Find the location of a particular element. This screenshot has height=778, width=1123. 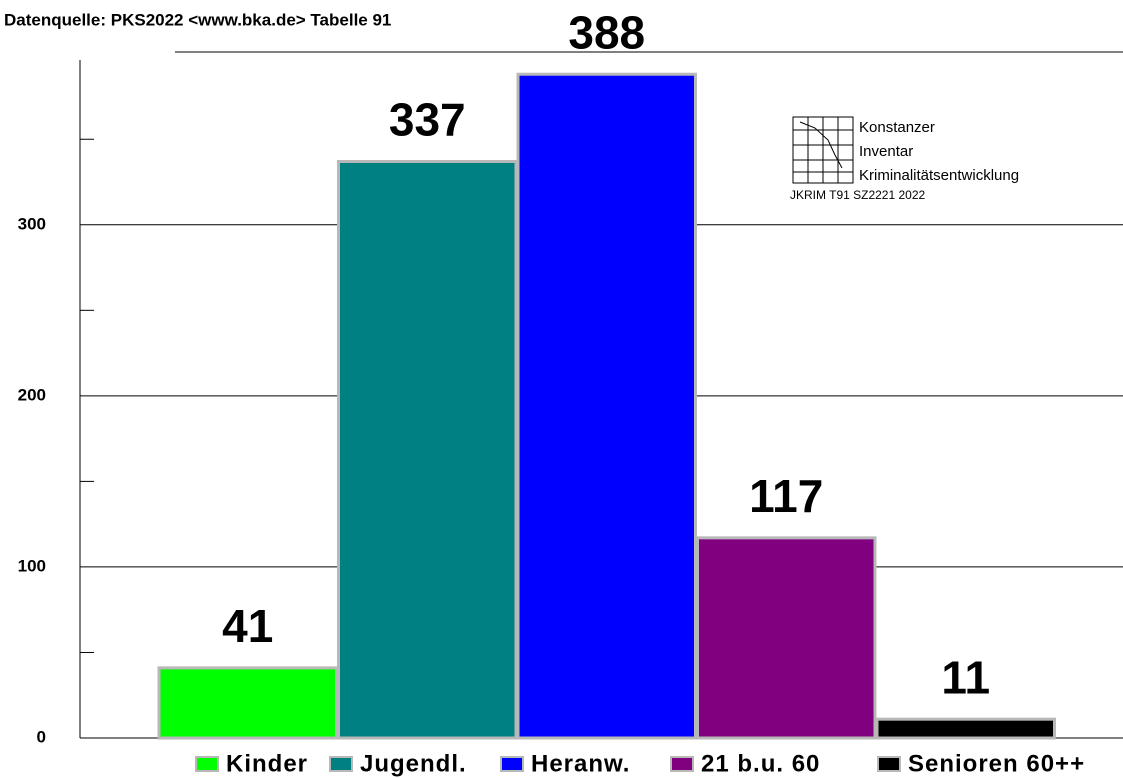

logo-text: Konstanzer is located at coordinates (897, 127).